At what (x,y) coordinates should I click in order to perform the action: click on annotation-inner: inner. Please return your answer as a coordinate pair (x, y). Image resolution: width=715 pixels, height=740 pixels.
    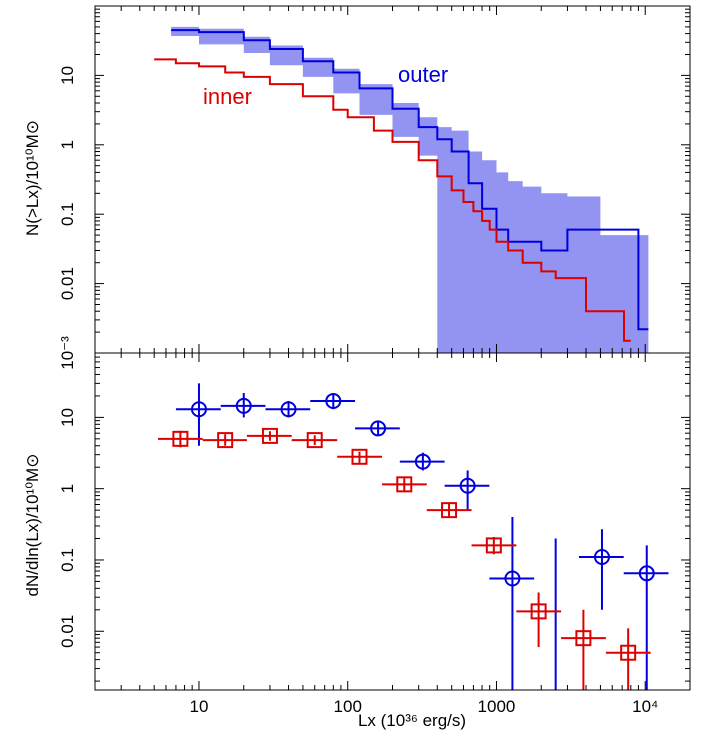
    Looking at the image, I should click on (227, 96).